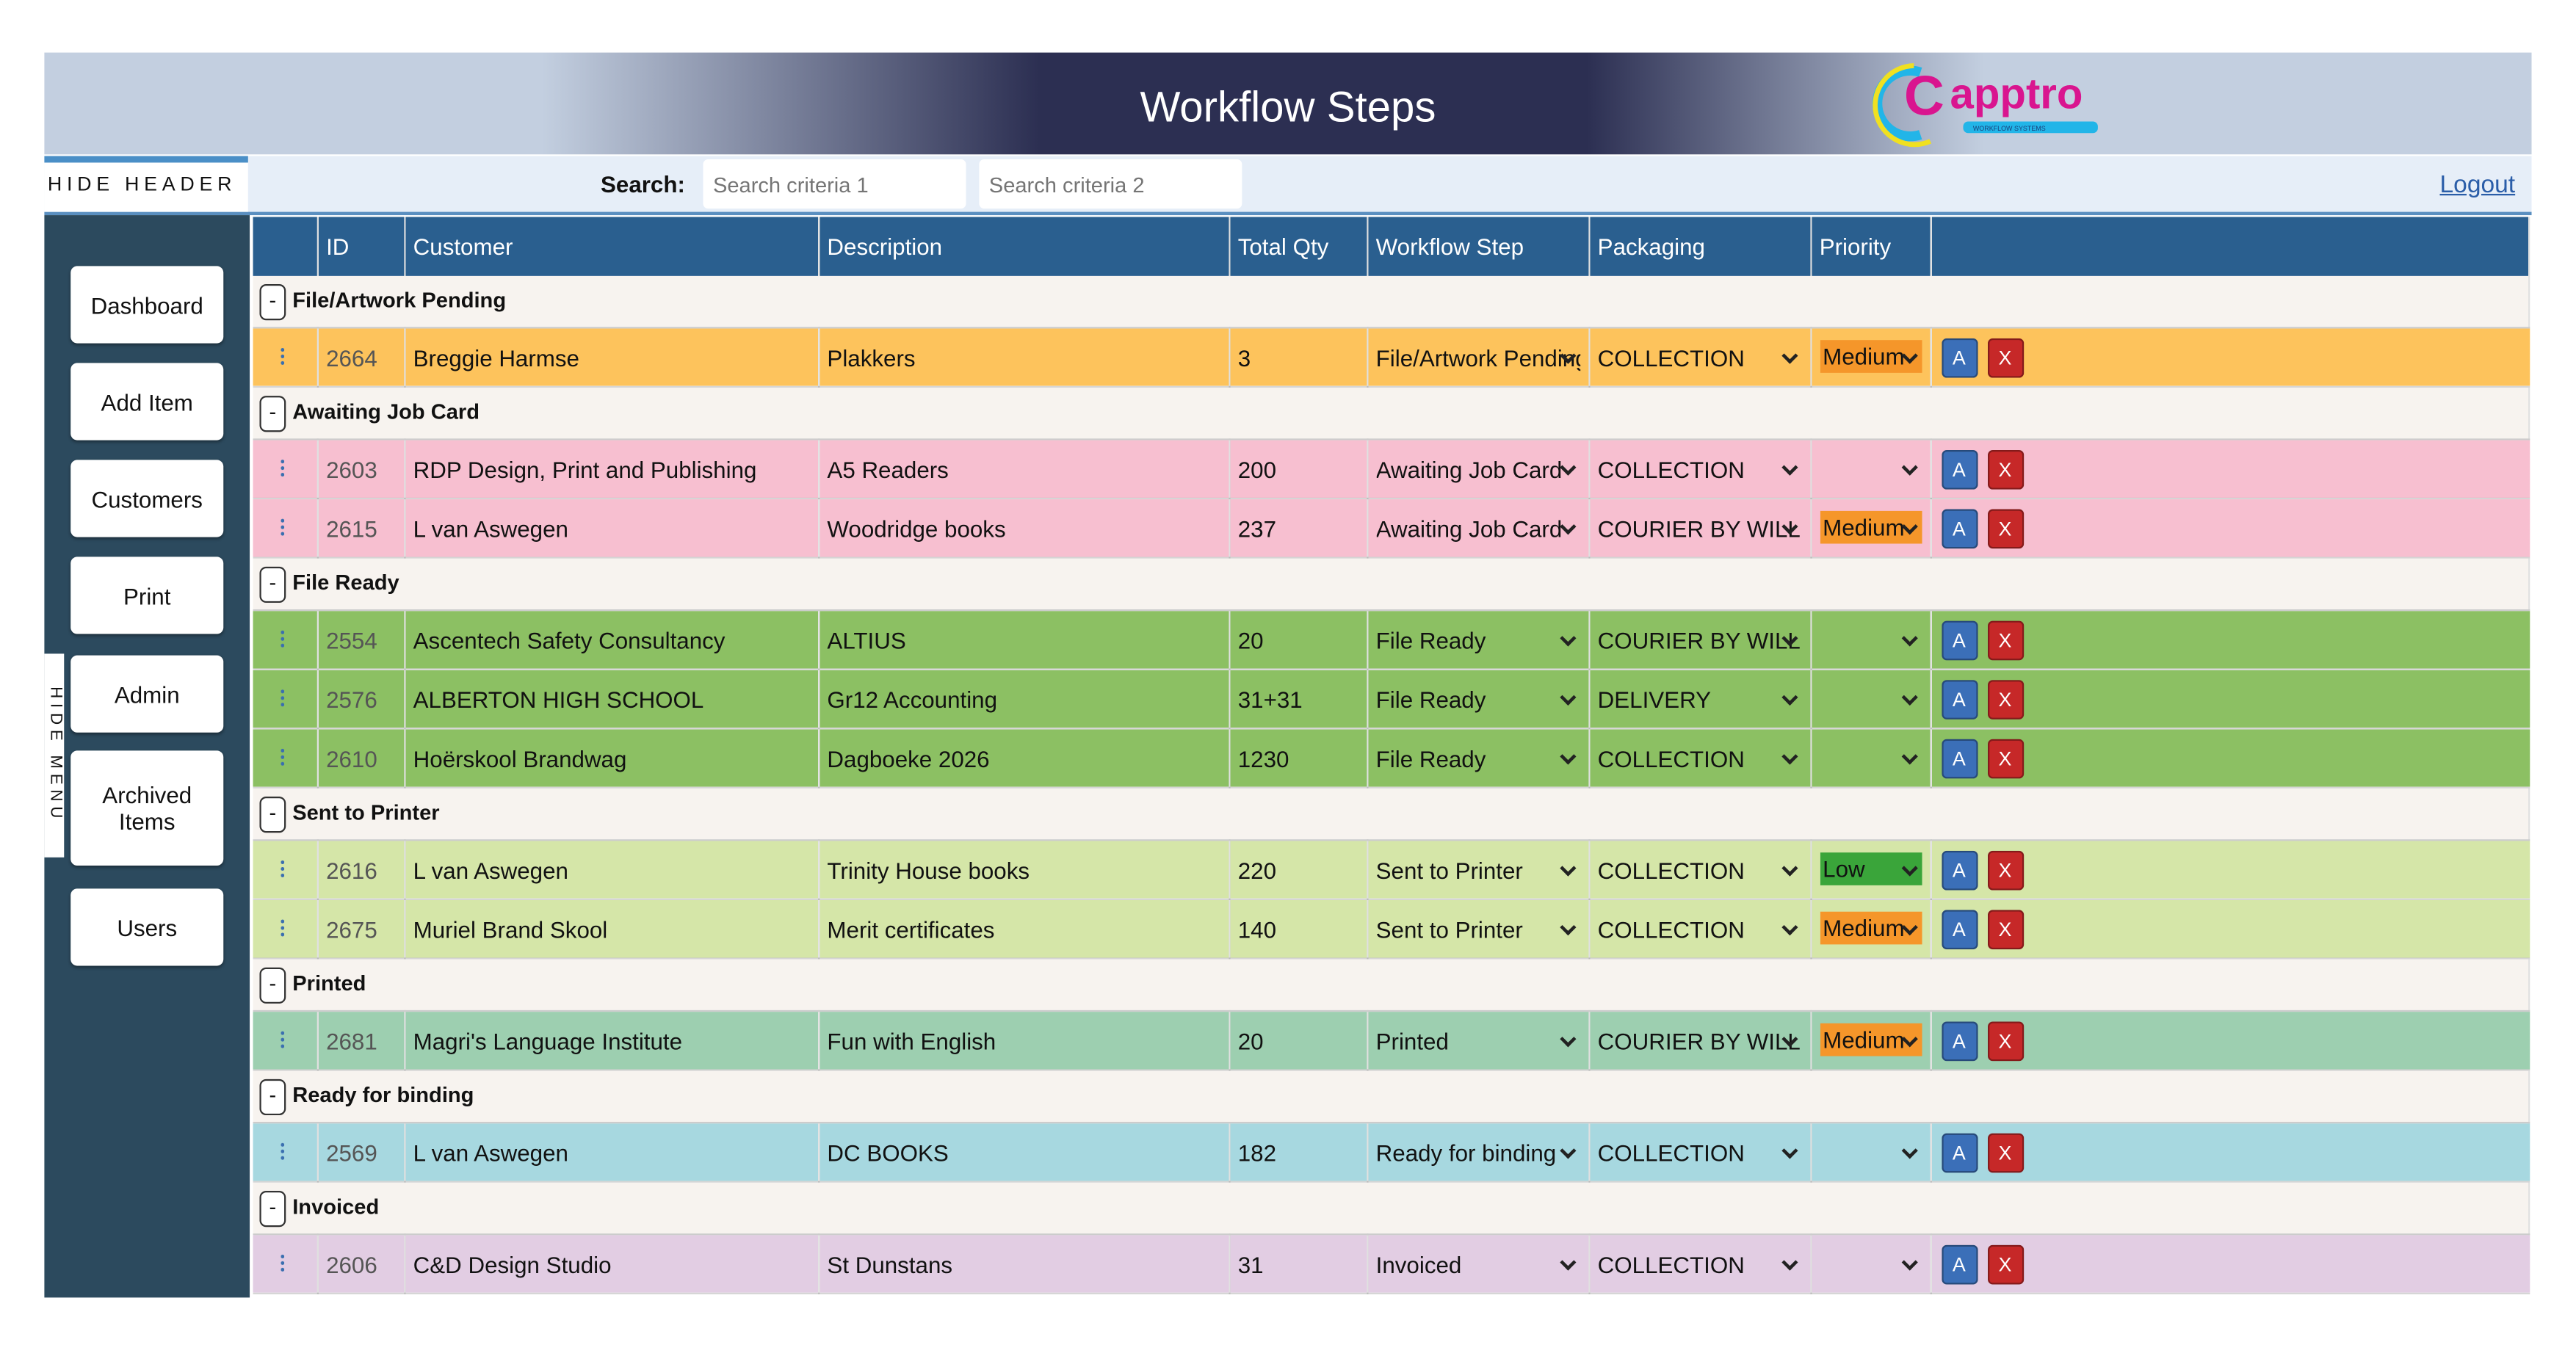 The height and width of the screenshot is (1345, 2576). I want to click on id-cell: 2606, so click(360, 1264).